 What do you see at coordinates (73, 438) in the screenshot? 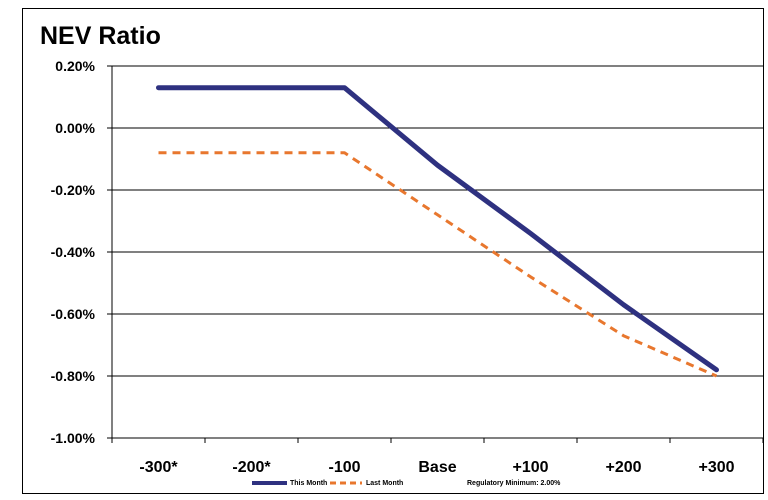
I see `y-tick-label: -1.00%` at bounding box center [73, 438].